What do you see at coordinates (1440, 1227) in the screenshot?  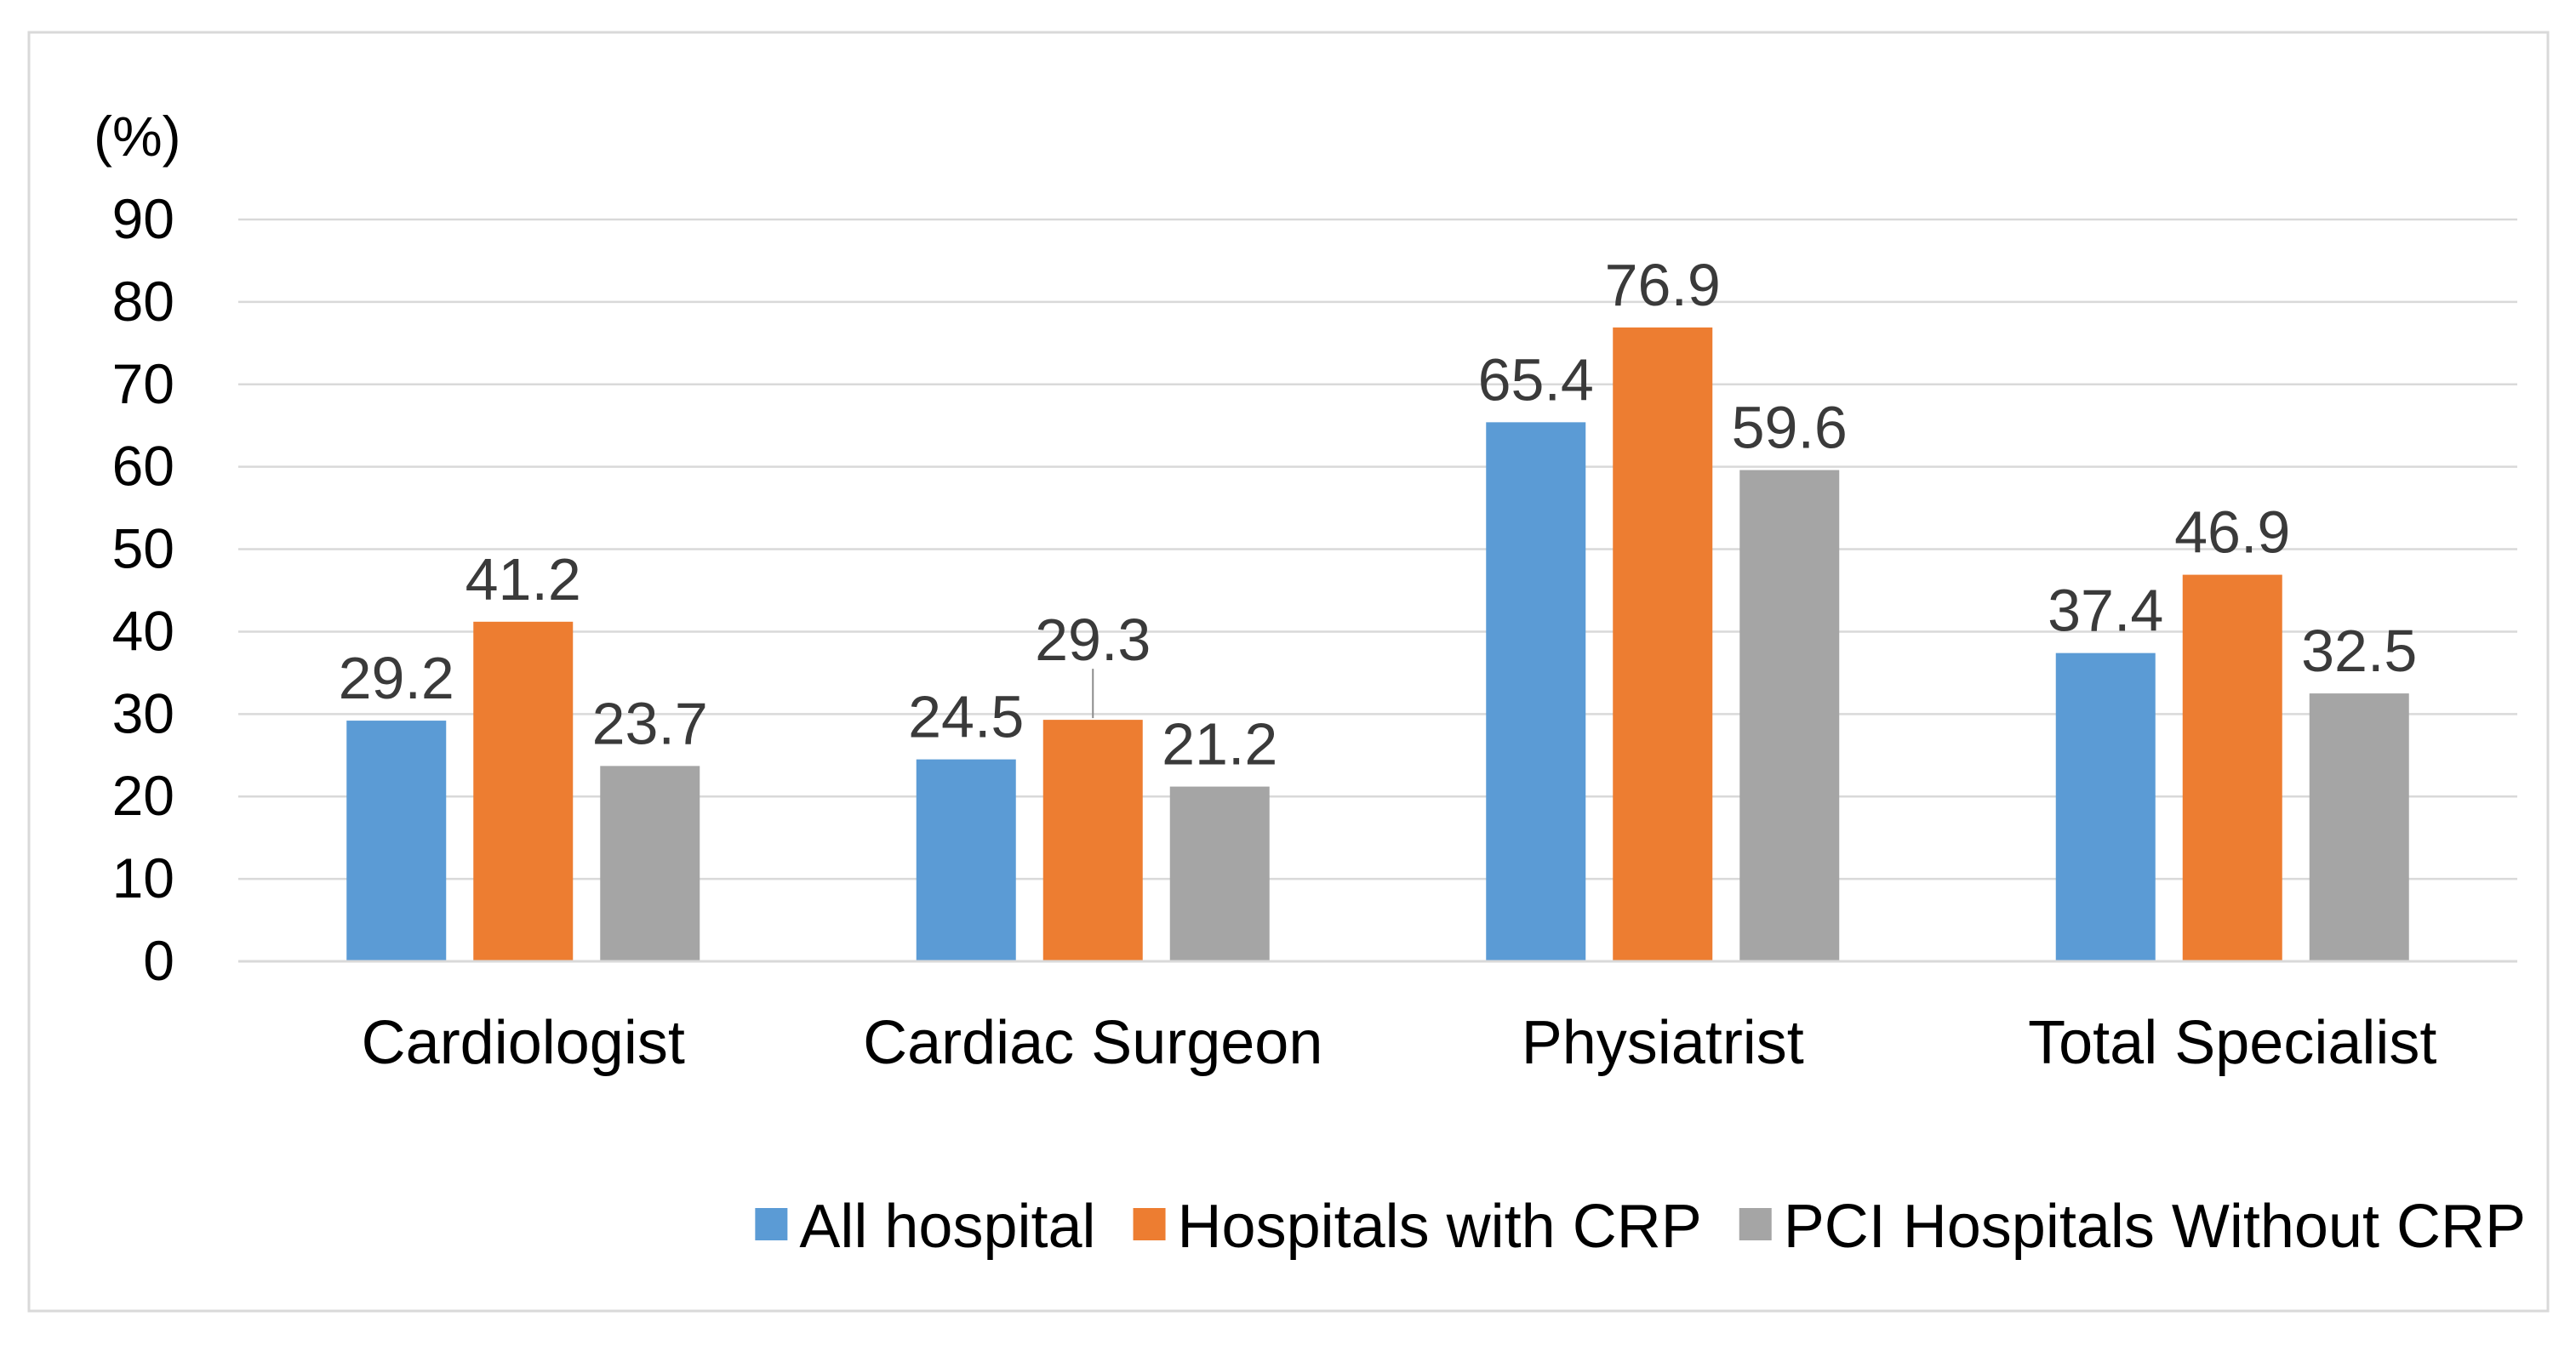 I see `legend-label: Hospitals with CRP` at bounding box center [1440, 1227].